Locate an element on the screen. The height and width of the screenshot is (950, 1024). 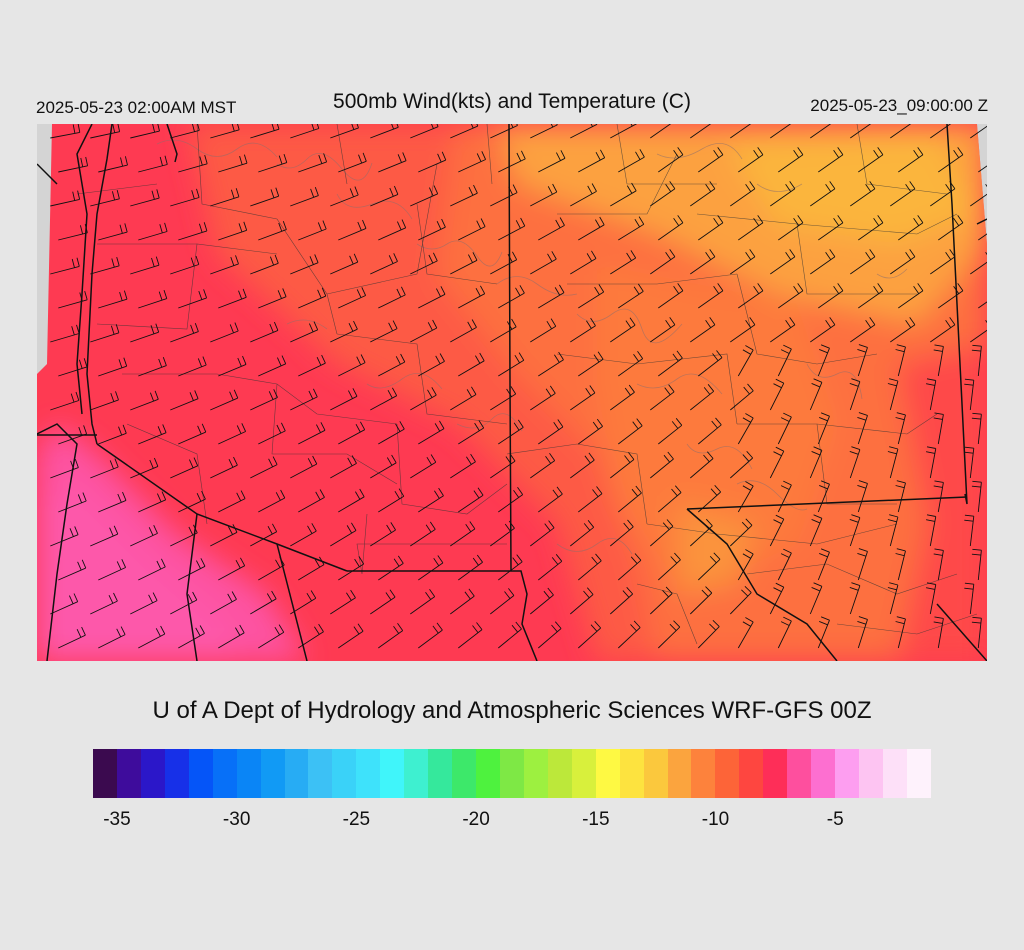
colorbar-label: -35 is located at coordinates (117, 819).